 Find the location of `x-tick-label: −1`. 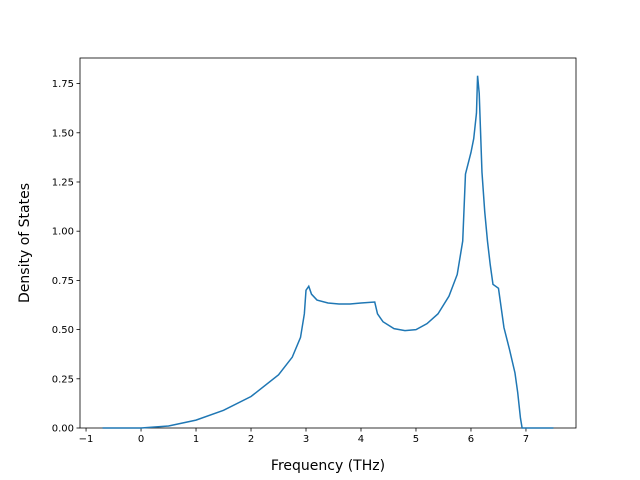

x-tick-label: −1 is located at coordinates (86, 439).